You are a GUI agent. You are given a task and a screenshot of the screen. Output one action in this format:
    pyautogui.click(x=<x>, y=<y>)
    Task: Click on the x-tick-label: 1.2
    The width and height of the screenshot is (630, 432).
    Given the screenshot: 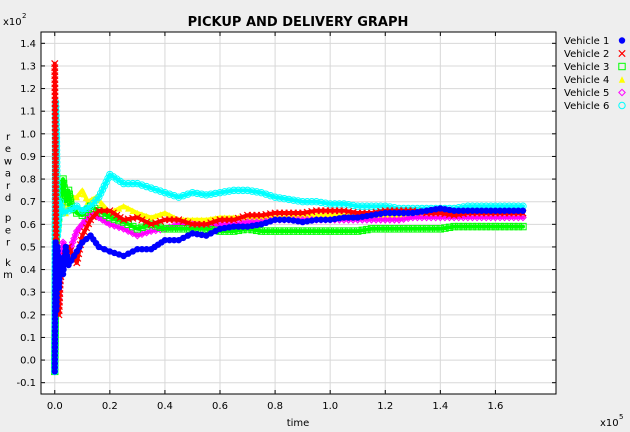 What is the action you would take?
    pyautogui.click(x=385, y=406)
    